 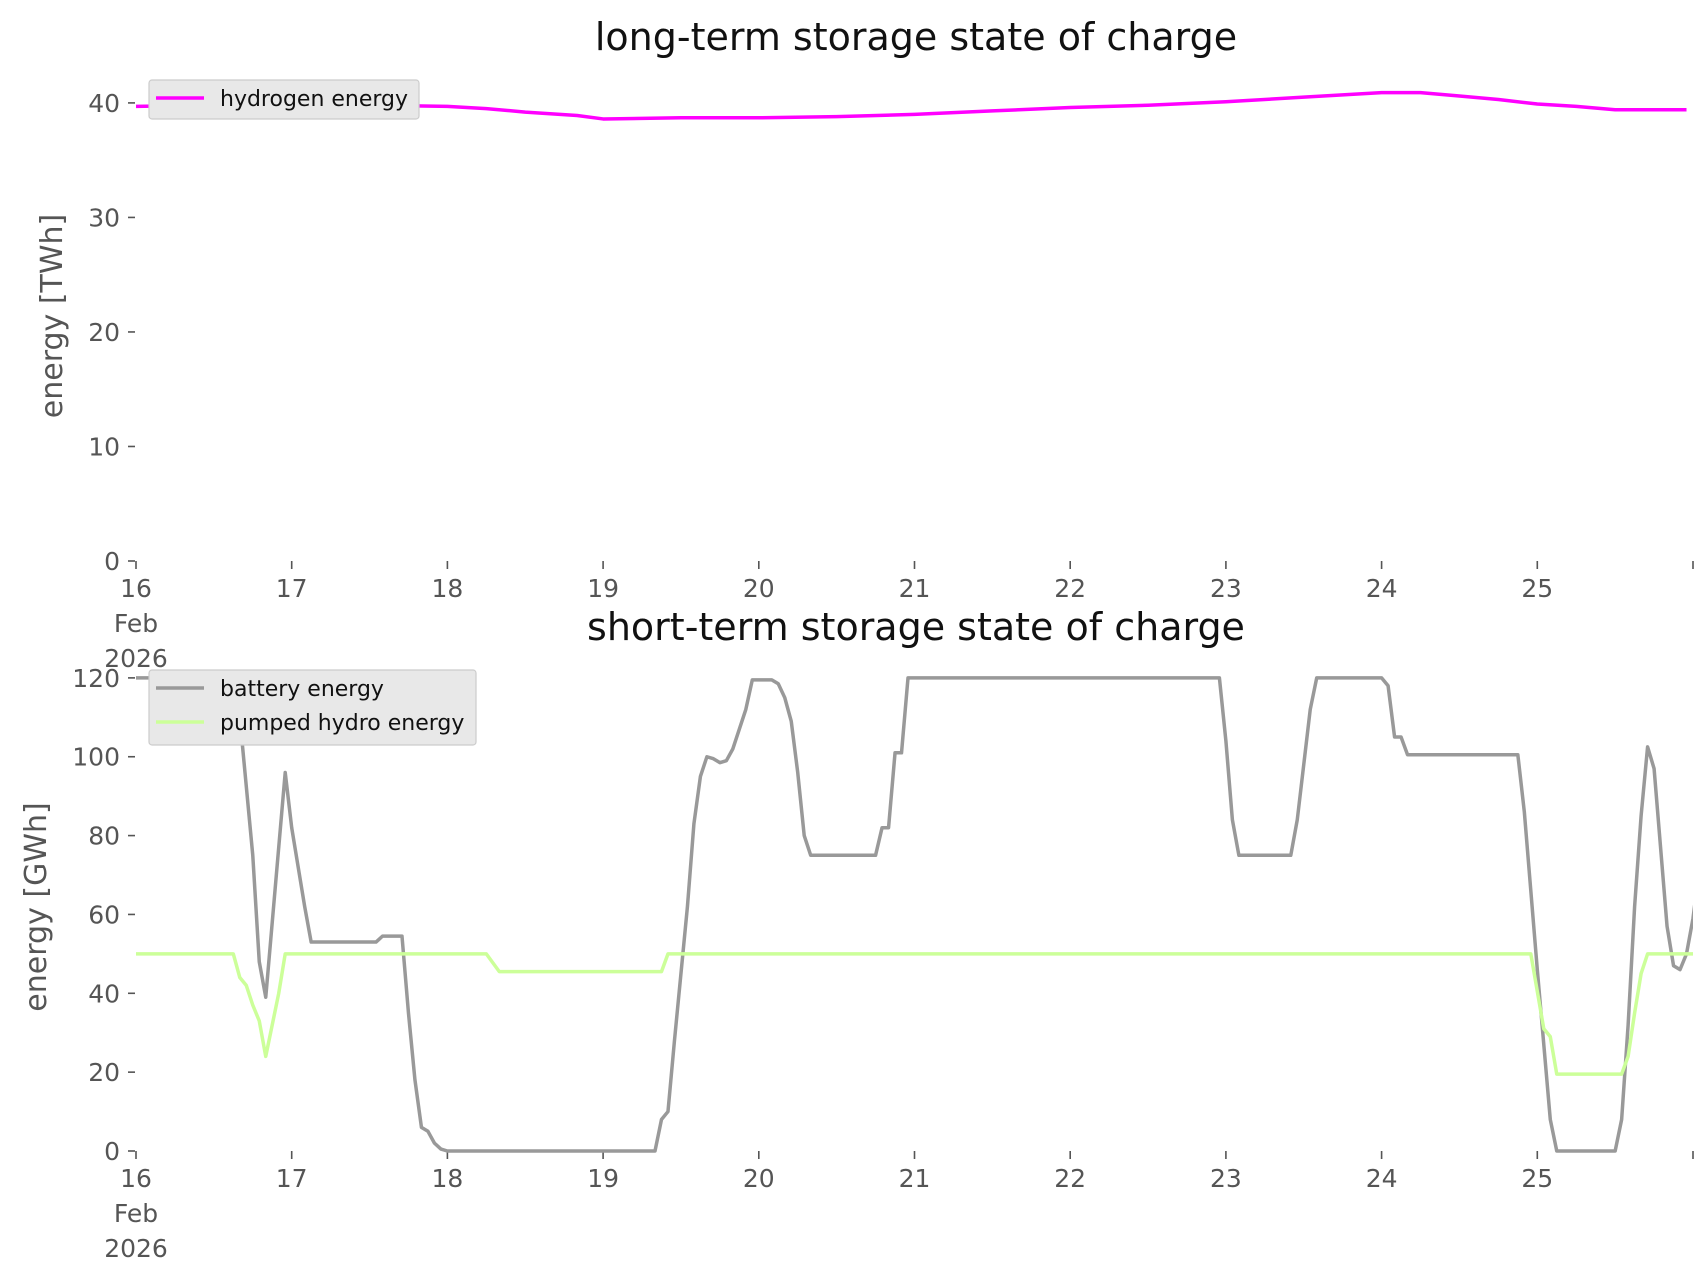 I want to click on legend: battery energy pumped hydro energy, so click(x=312, y=707).